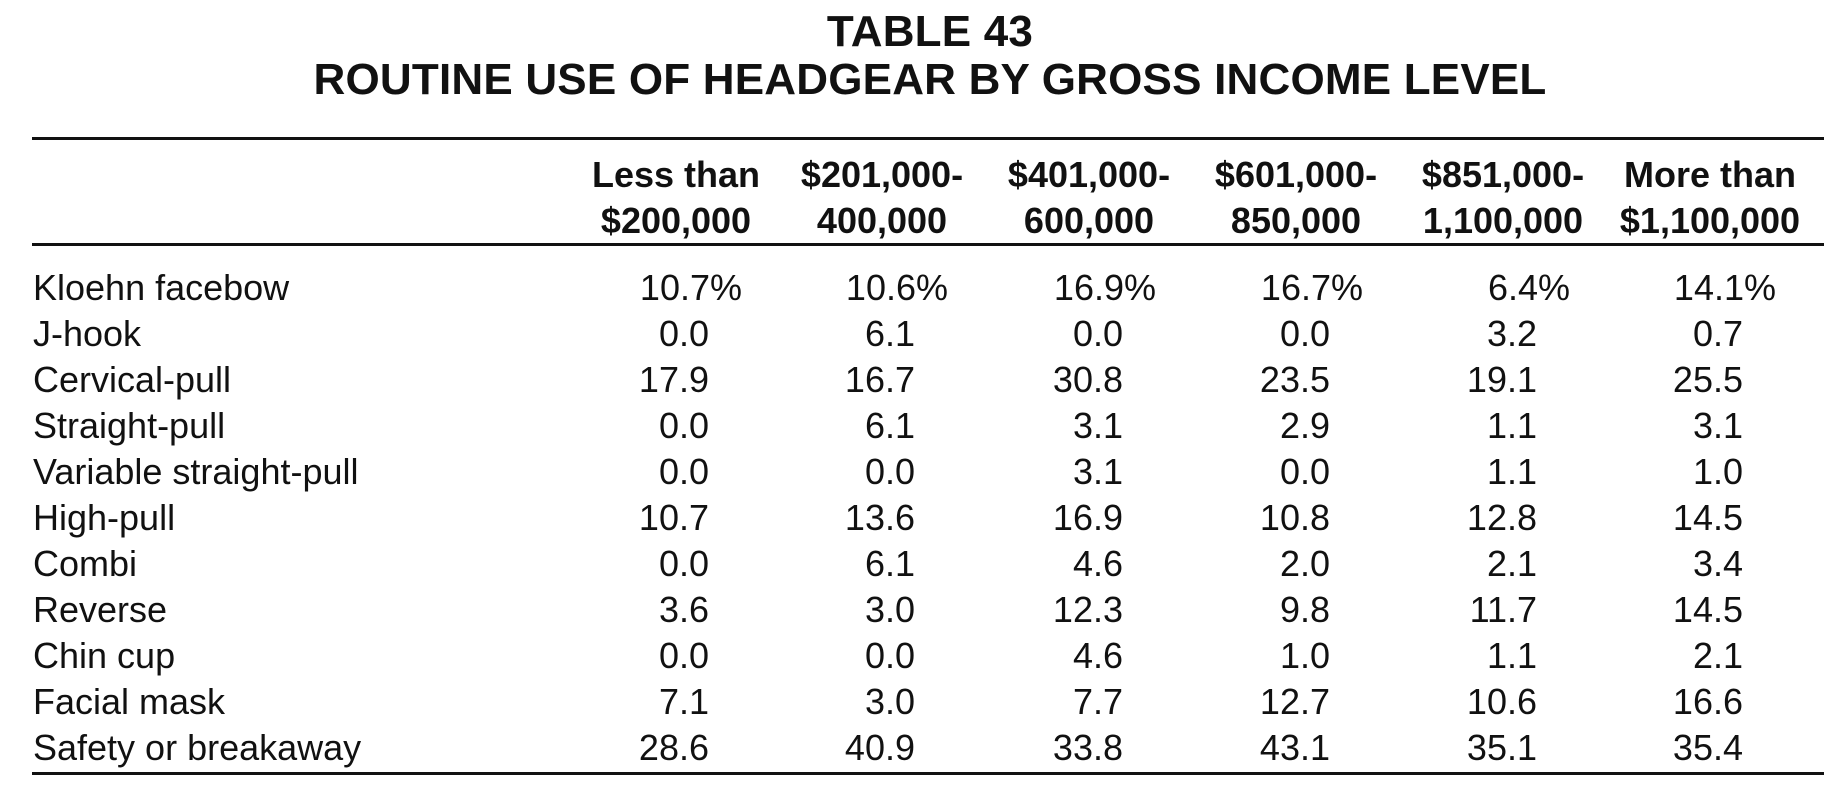 Image resolution: width=1840 pixels, height=811 pixels. I want to click on row-label: Safety or breakaway, so click(197, 747).